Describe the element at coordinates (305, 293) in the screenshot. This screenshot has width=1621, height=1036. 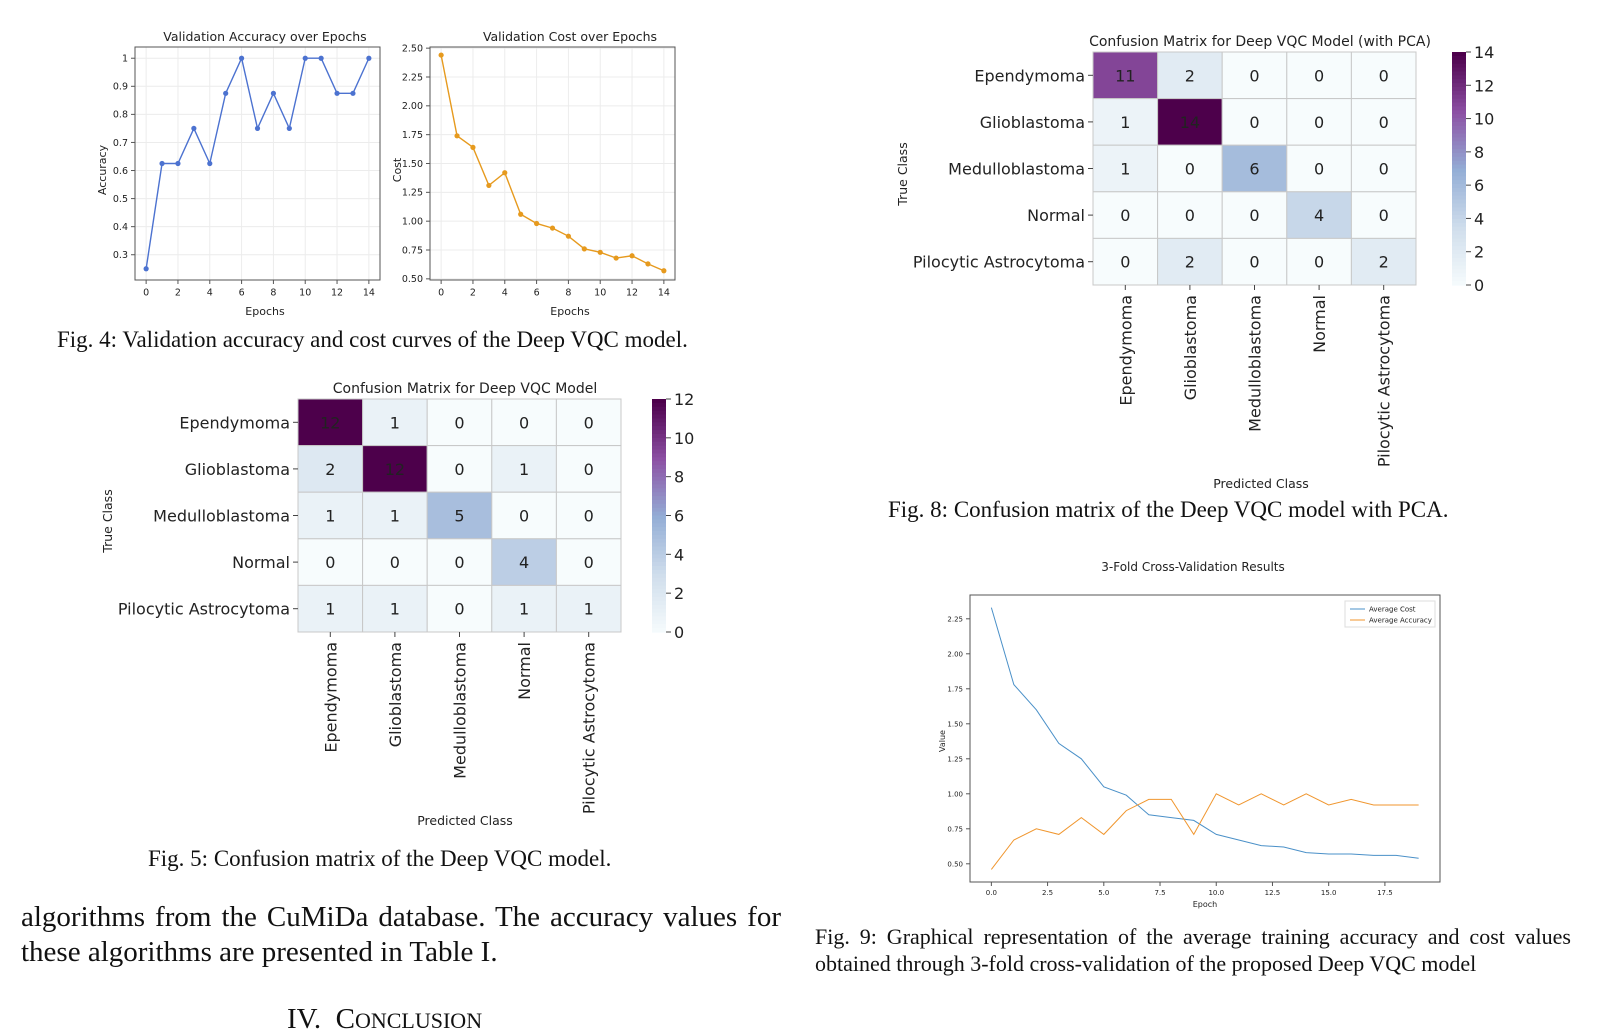
I see `x-tick-label: 10` at that location.